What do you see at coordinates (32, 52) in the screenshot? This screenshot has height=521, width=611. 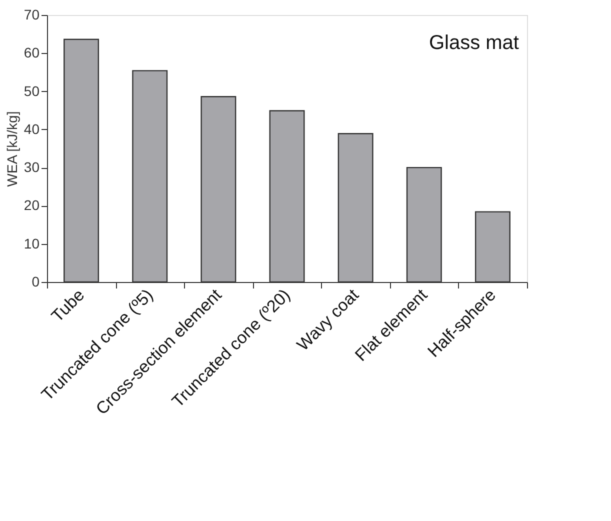 I see `y-tick-label: 60` at bounding box center [32, 52].